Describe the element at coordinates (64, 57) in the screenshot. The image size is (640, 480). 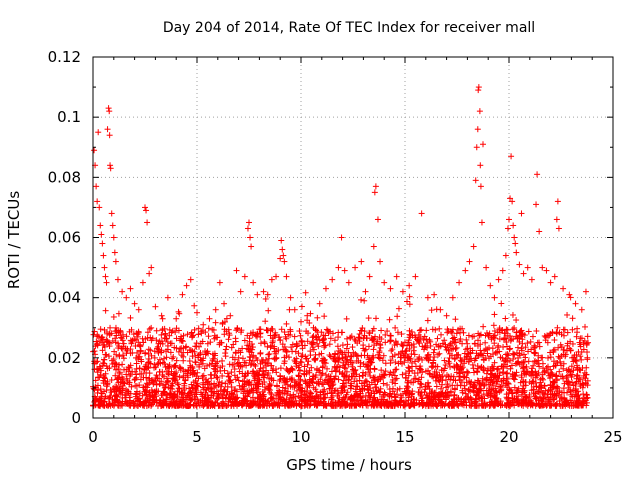
I see `y-tick-label: 0.12` at that location.